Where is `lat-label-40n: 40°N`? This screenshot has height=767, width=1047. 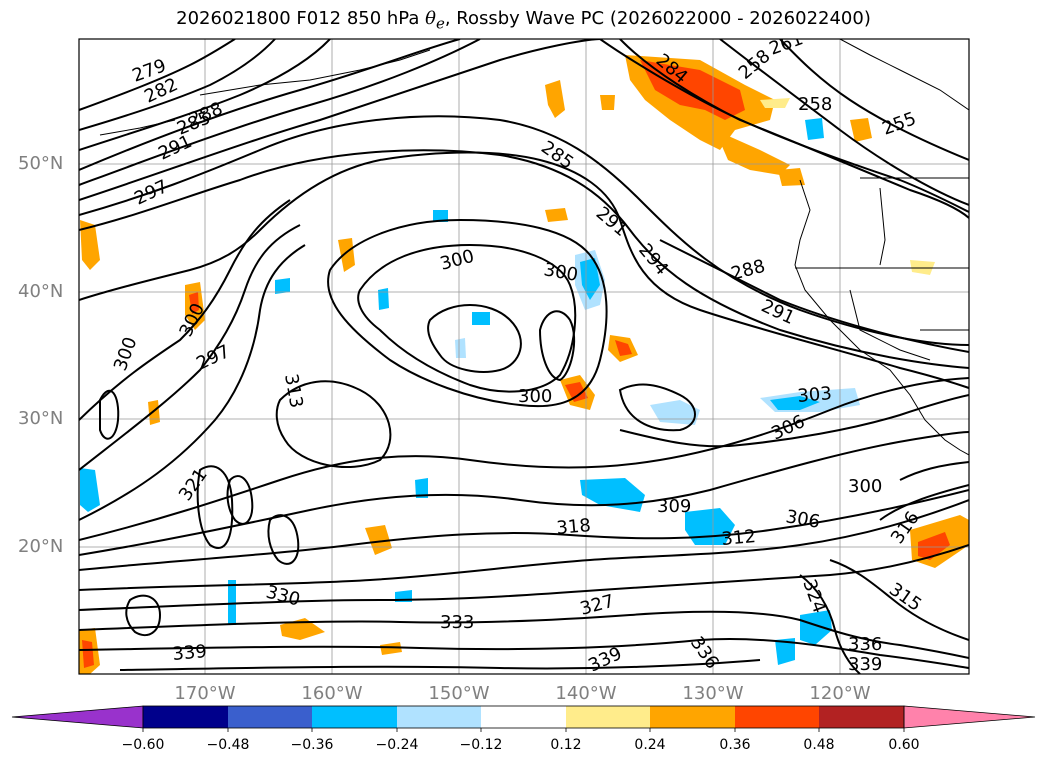 lat-label-40n: 40°N is located at coordinates (41, 291).